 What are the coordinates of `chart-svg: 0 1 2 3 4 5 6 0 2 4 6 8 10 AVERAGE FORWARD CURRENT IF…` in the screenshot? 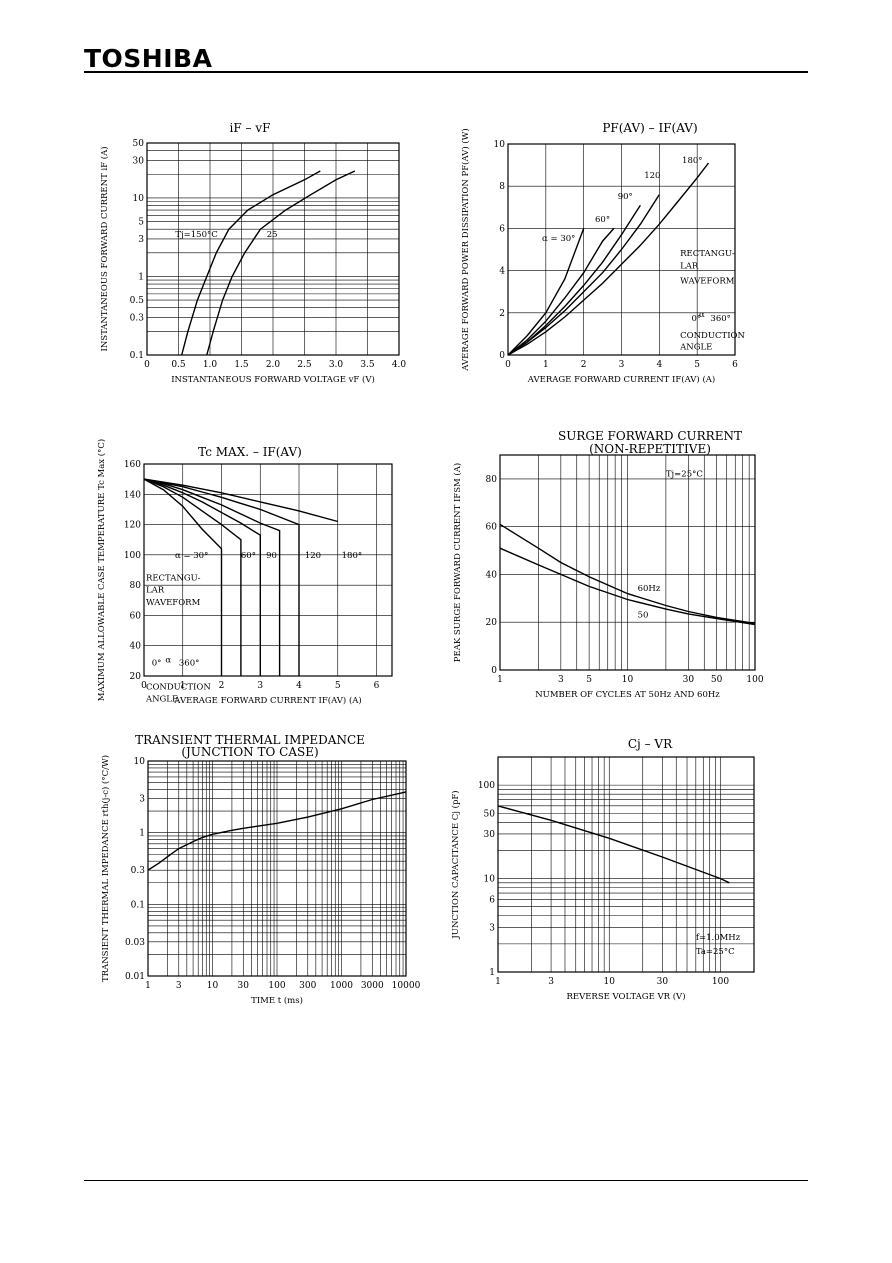 It's located at (603, 256).